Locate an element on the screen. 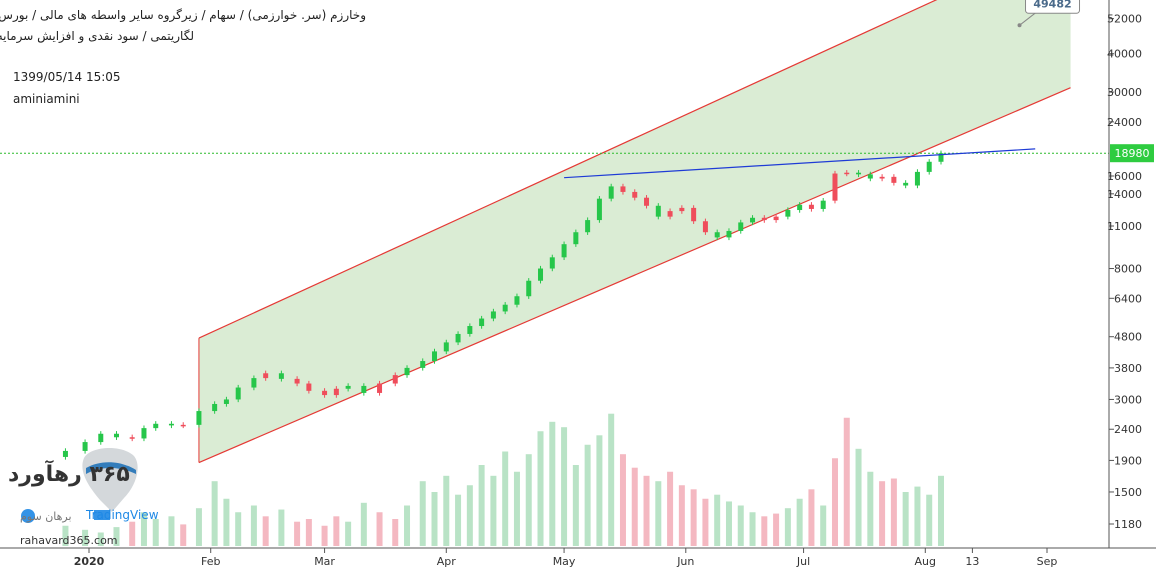  last-price-tag is located at coordinates (1132, 153).